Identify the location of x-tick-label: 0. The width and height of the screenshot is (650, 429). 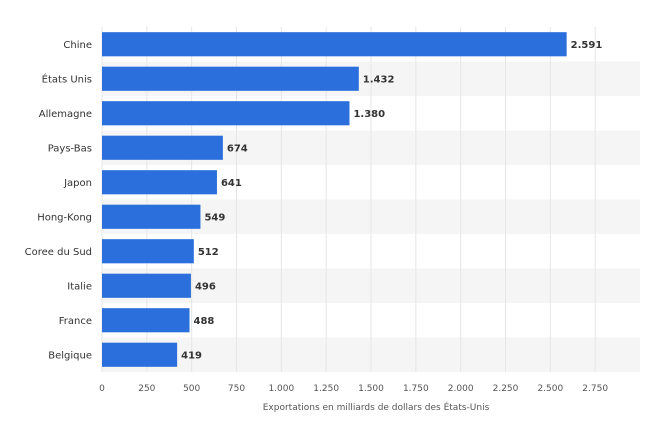
(102, 389).